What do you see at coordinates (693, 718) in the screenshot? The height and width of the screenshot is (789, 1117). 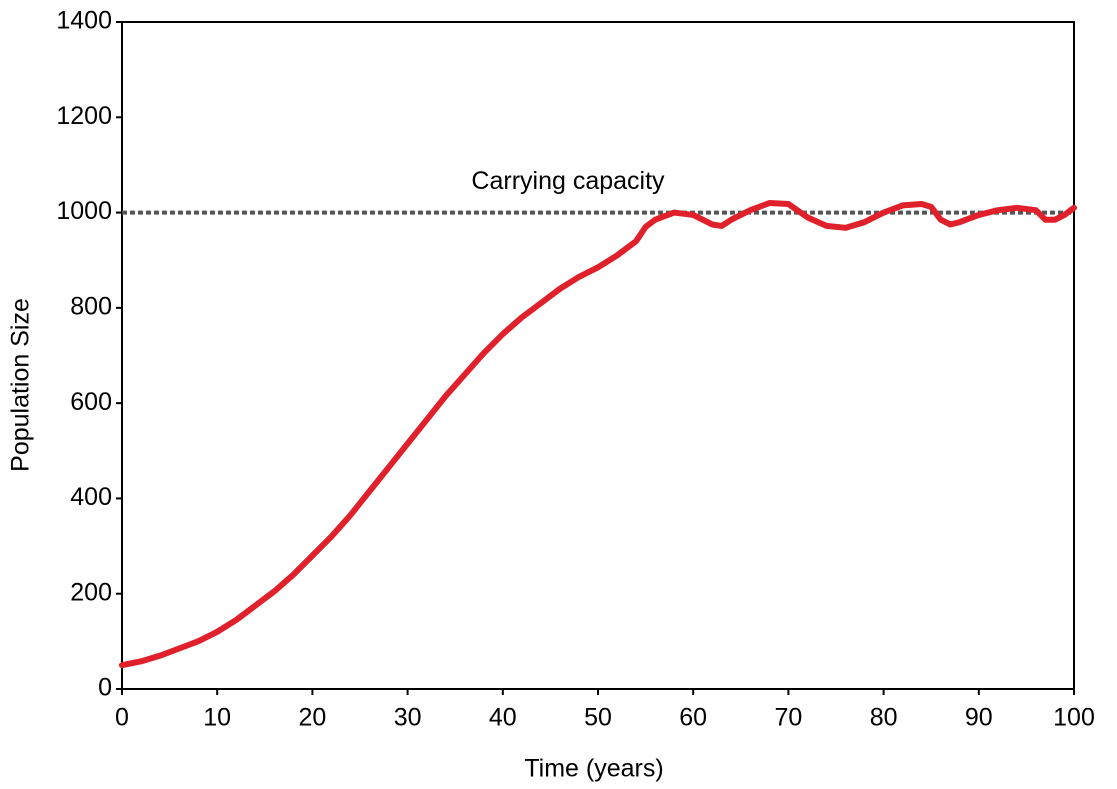 I see `x-tick-label: 60` at bounding box center [693, 718].